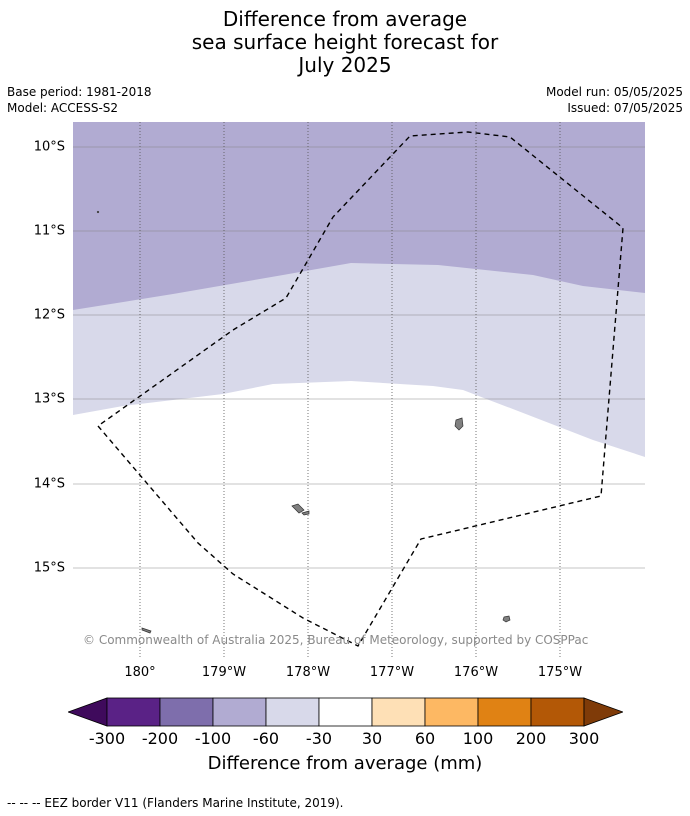 Image resolution: width=690 pixels, height=816 pixels. What do you see at coordinates (298, 508) in the screenshot?
I see `island-futuna` at bounding box center [298, 508].